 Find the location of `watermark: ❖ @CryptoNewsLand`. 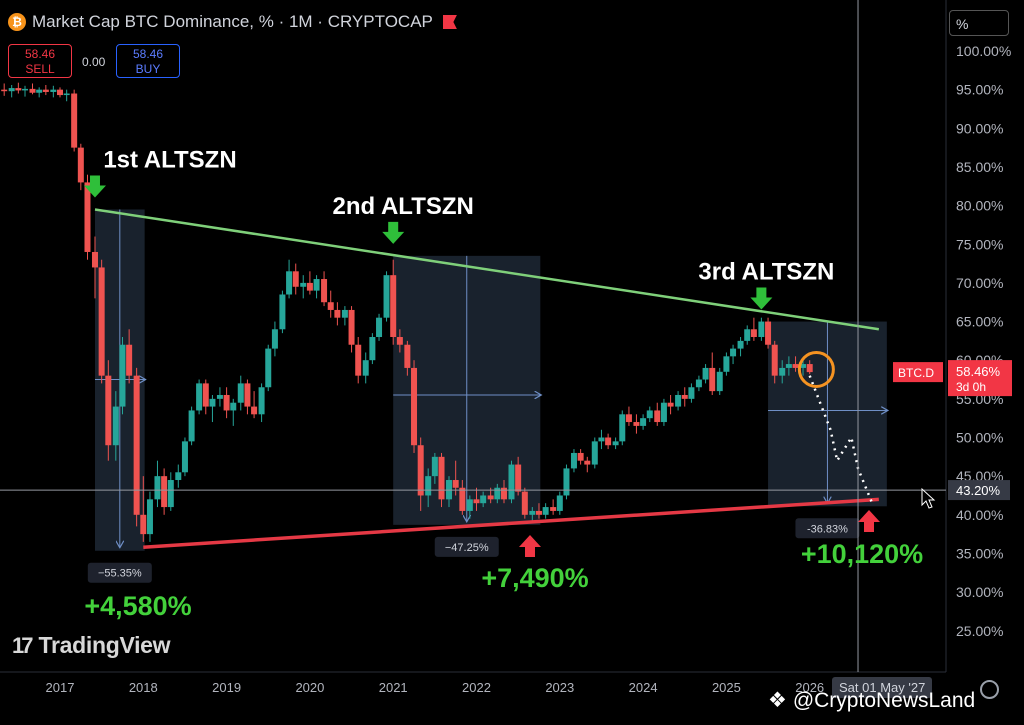

watermark: ❖ @CryptoNewsLand is located at coordinates (871, 700).